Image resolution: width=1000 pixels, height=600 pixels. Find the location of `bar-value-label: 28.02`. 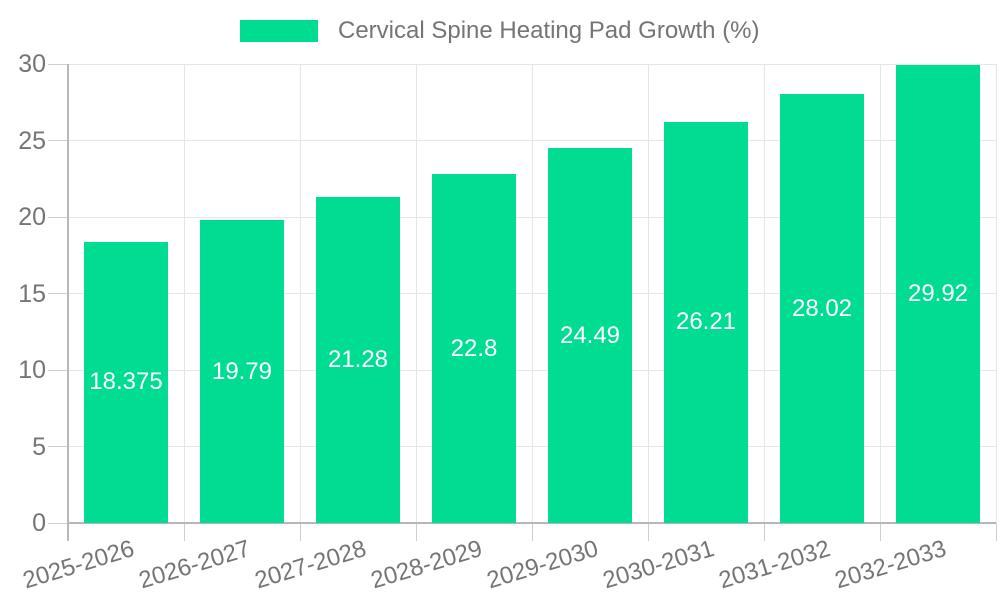

bar-value-label: 28.02 is located at coordinates (822, 308).